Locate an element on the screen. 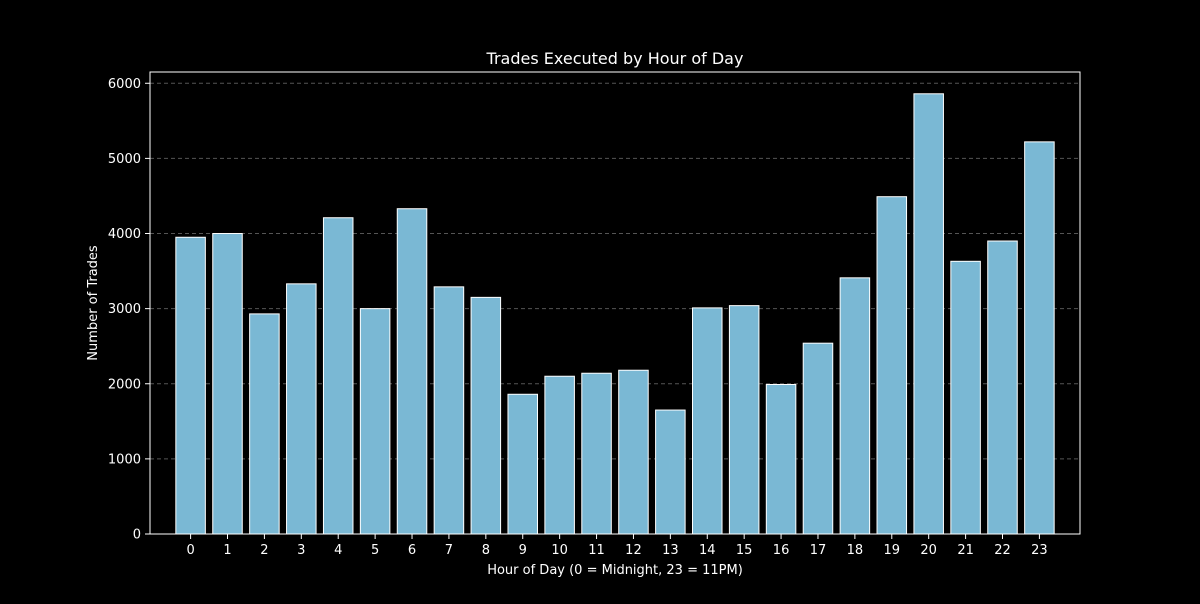 Image resolution: width=1200 pixels, height=604 pixels. x-tick-label: 14 is located at coordinates (707, 550).